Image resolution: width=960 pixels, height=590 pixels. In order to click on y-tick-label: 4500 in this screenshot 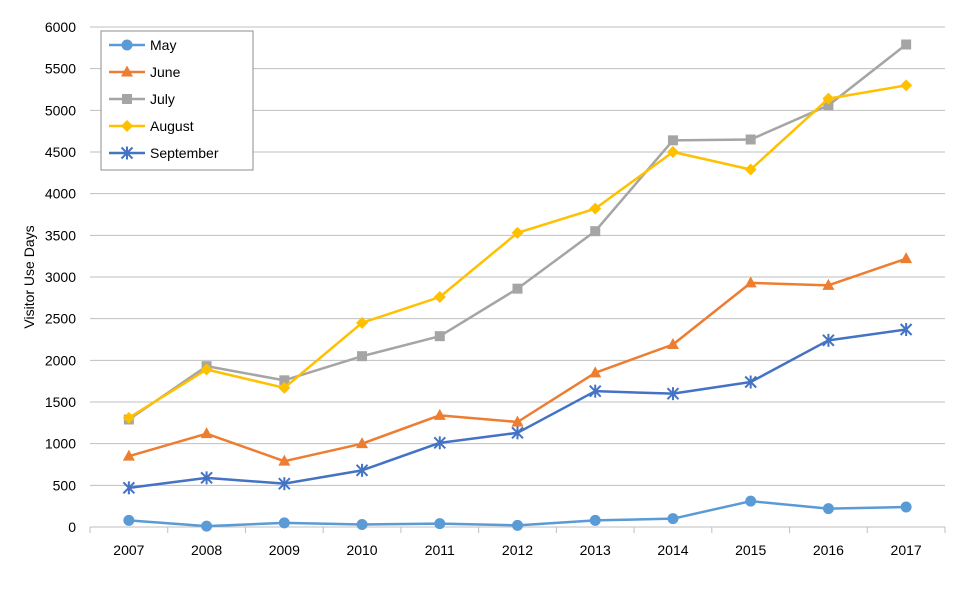, I will do `click(60, 152)`.